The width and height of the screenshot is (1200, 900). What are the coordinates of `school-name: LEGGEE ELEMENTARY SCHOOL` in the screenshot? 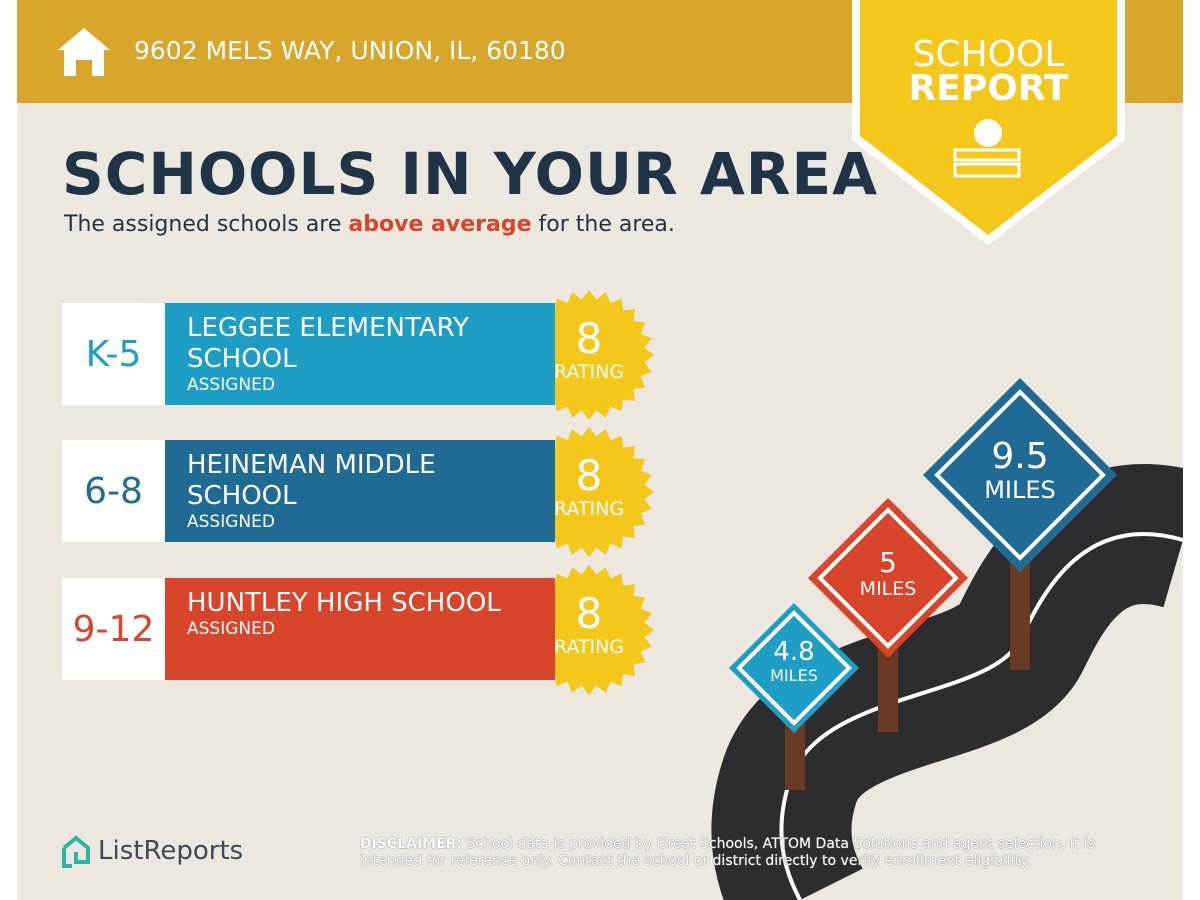 It's located at (328, 343).